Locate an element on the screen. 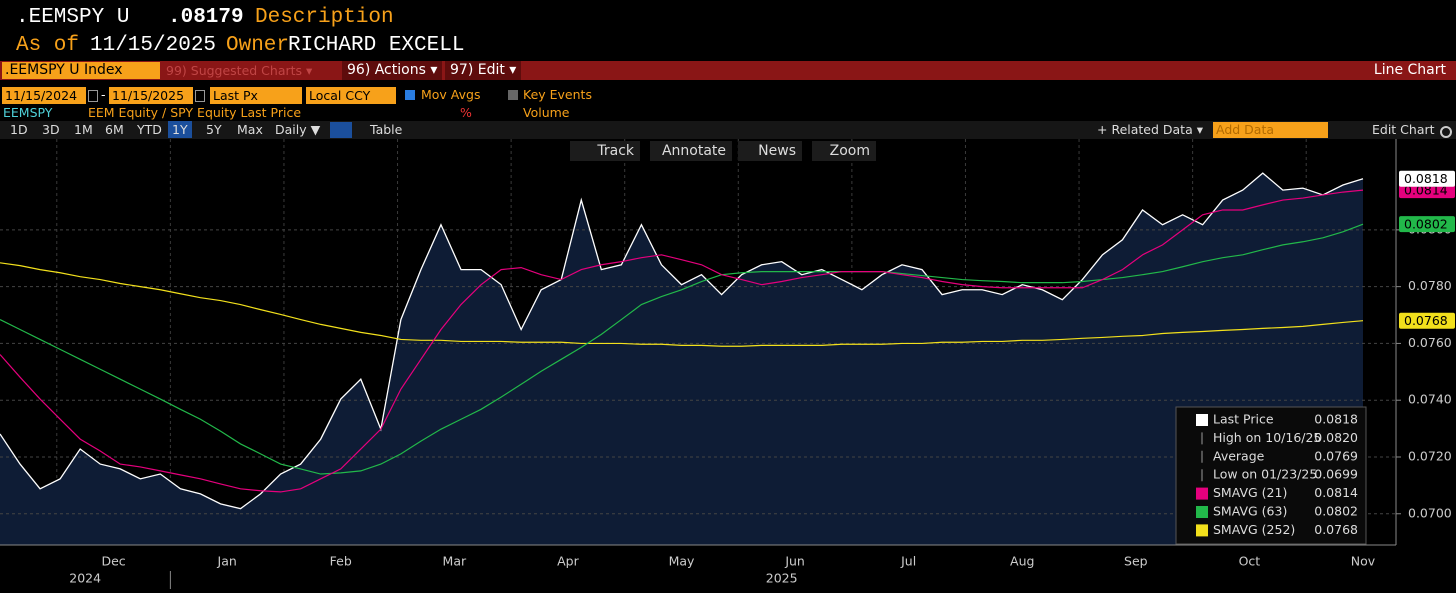 This screenshot has width=1456, height=593. x-tick-label: Jan is located at coordinates (227, 561).